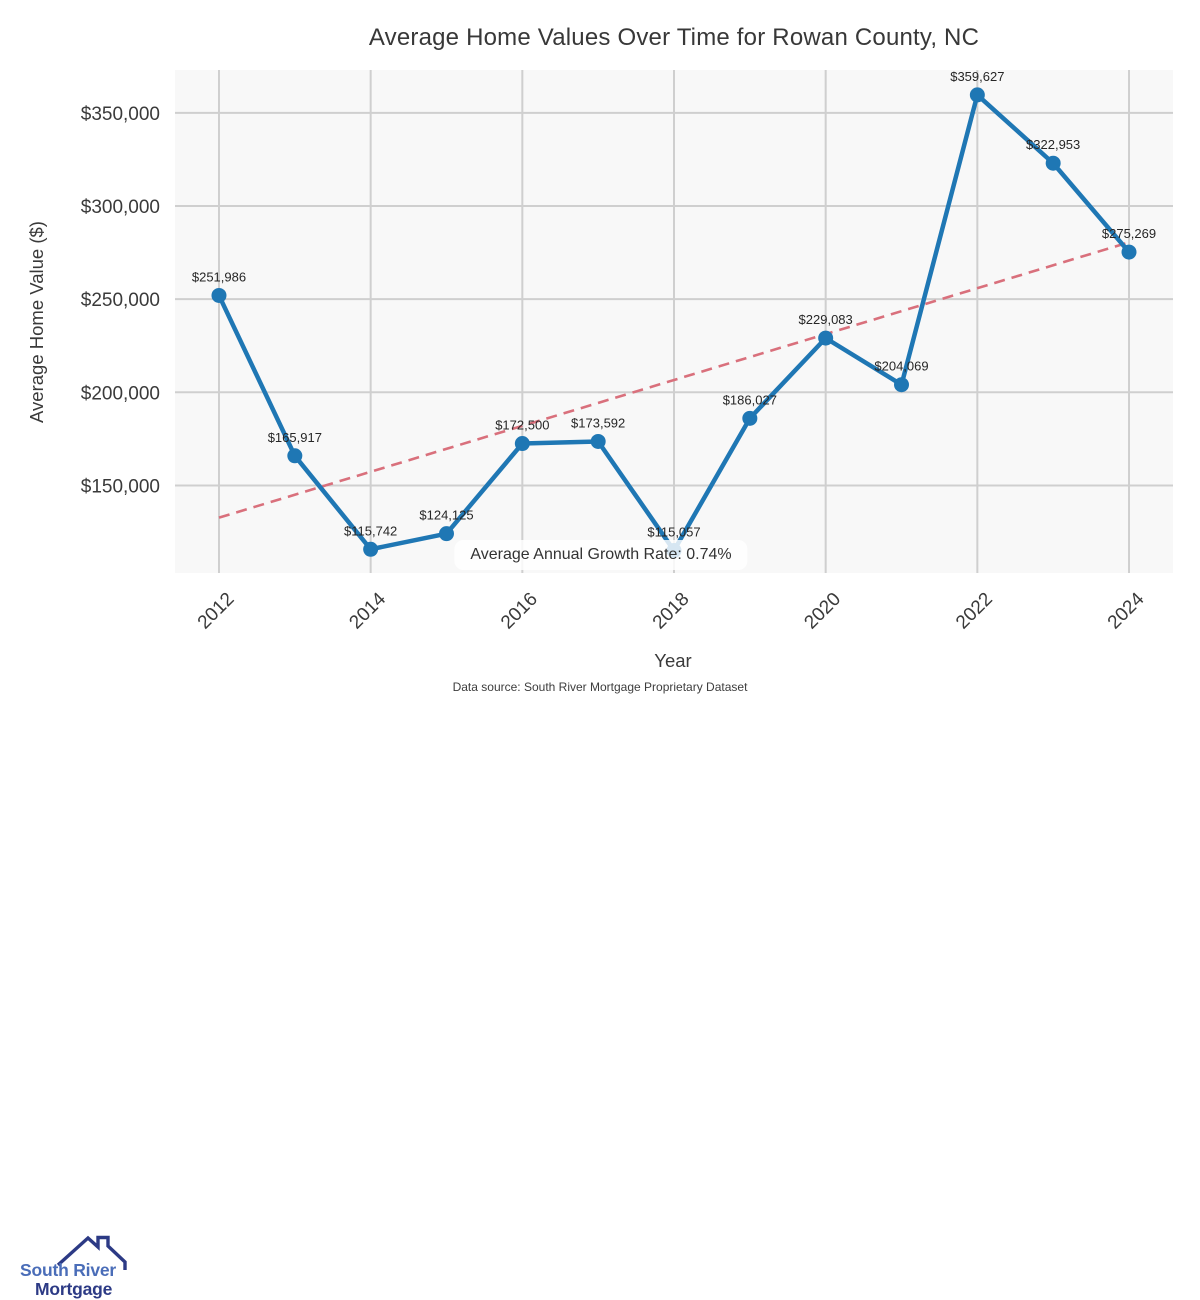  Describe the element at coordinates (120, 114) in the screenshot. I see `y-tick-label: $350,000` at that location.